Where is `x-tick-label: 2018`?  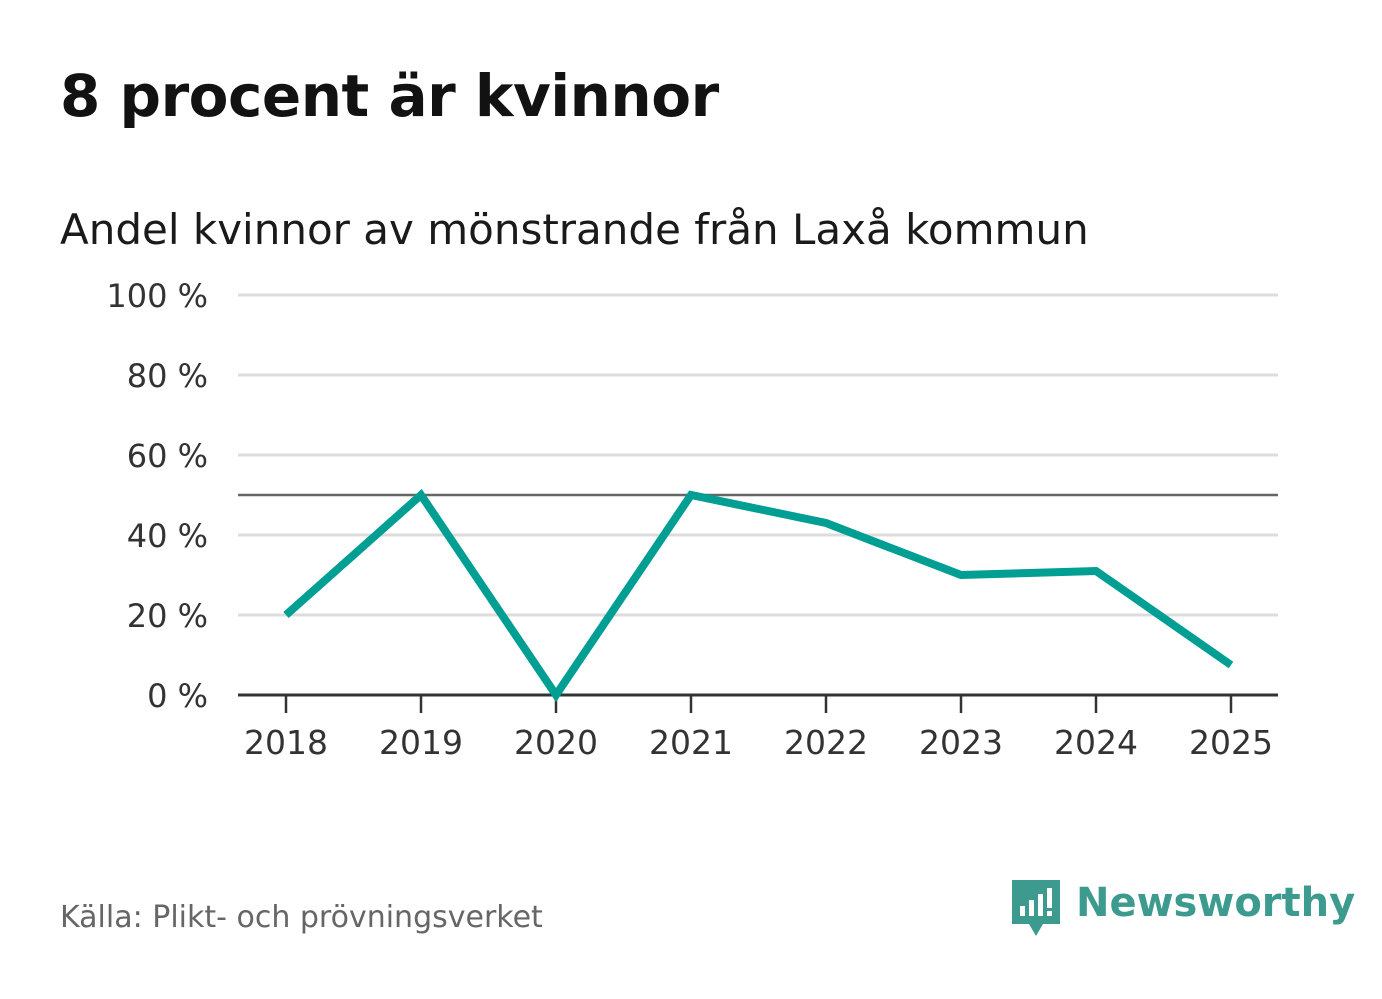 x-tick-label: 2018 is located at coordinates (286, 742).